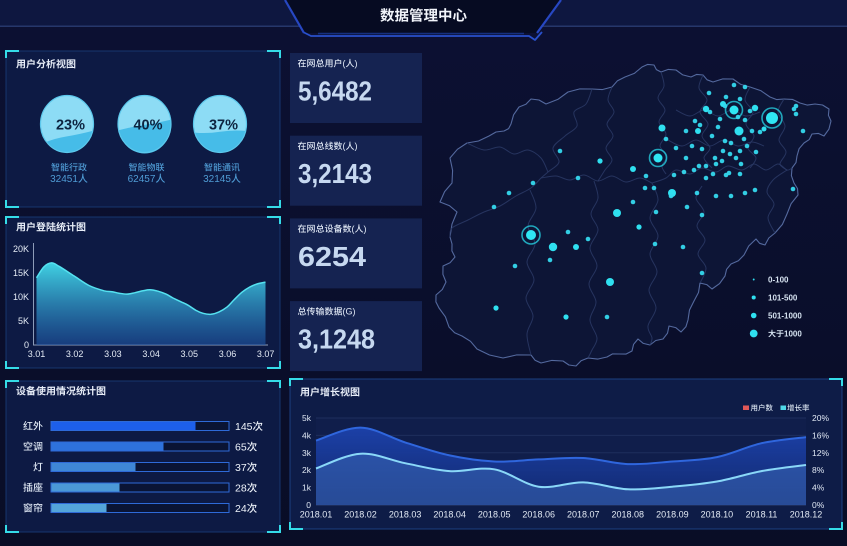 This screenshot has width=847, height=546. I want to click on svg-text: 3.01, so click(37, 354).